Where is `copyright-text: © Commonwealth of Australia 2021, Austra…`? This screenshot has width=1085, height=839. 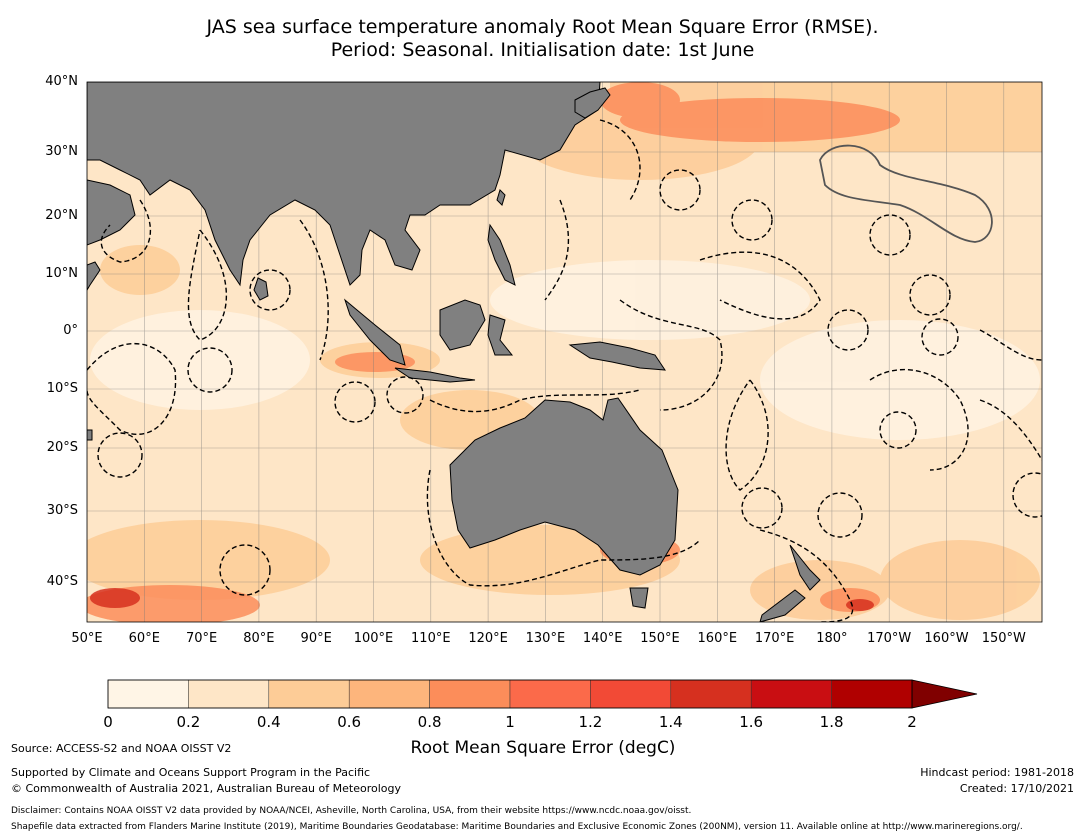
copyright-text: © Commonwealth of Australia 2021, Austra… is located at coordinates (206, 788).